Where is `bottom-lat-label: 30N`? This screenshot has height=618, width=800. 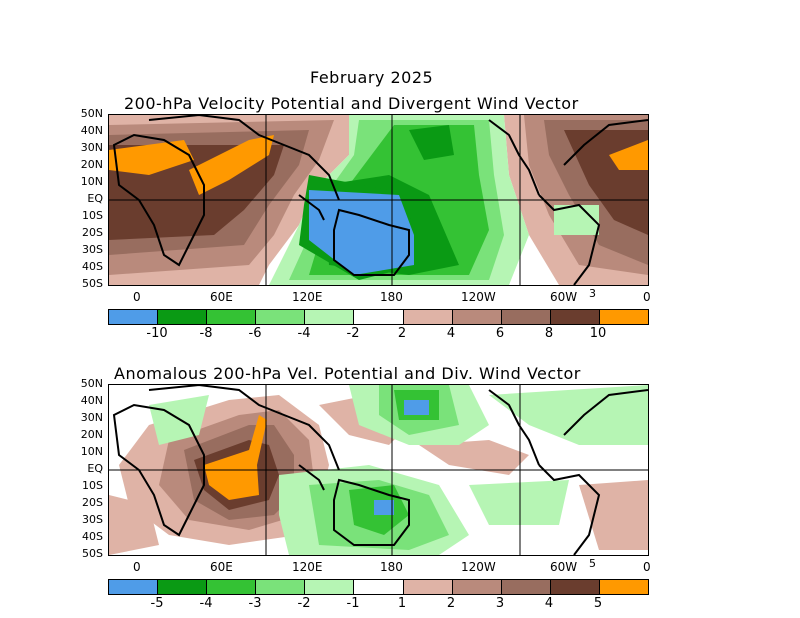 bottom-lat-label: 30N is located at coordinates (91, 417).